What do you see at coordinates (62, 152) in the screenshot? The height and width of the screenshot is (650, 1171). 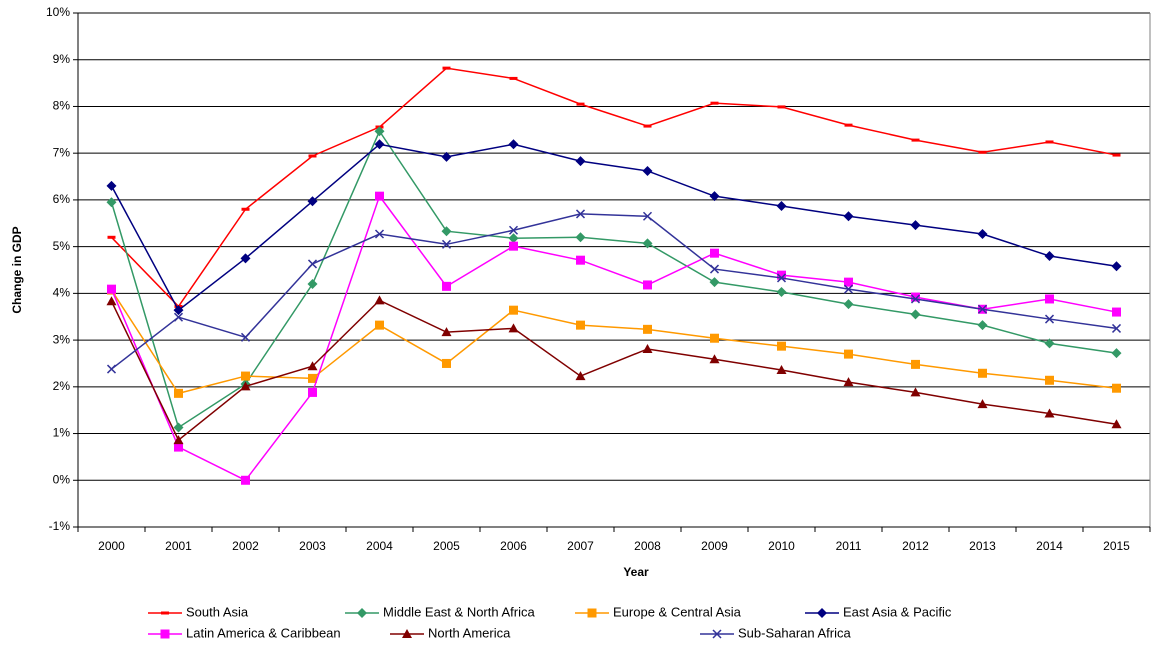 I see `y-tick-label: 7%` at bounding box center [62, 152].